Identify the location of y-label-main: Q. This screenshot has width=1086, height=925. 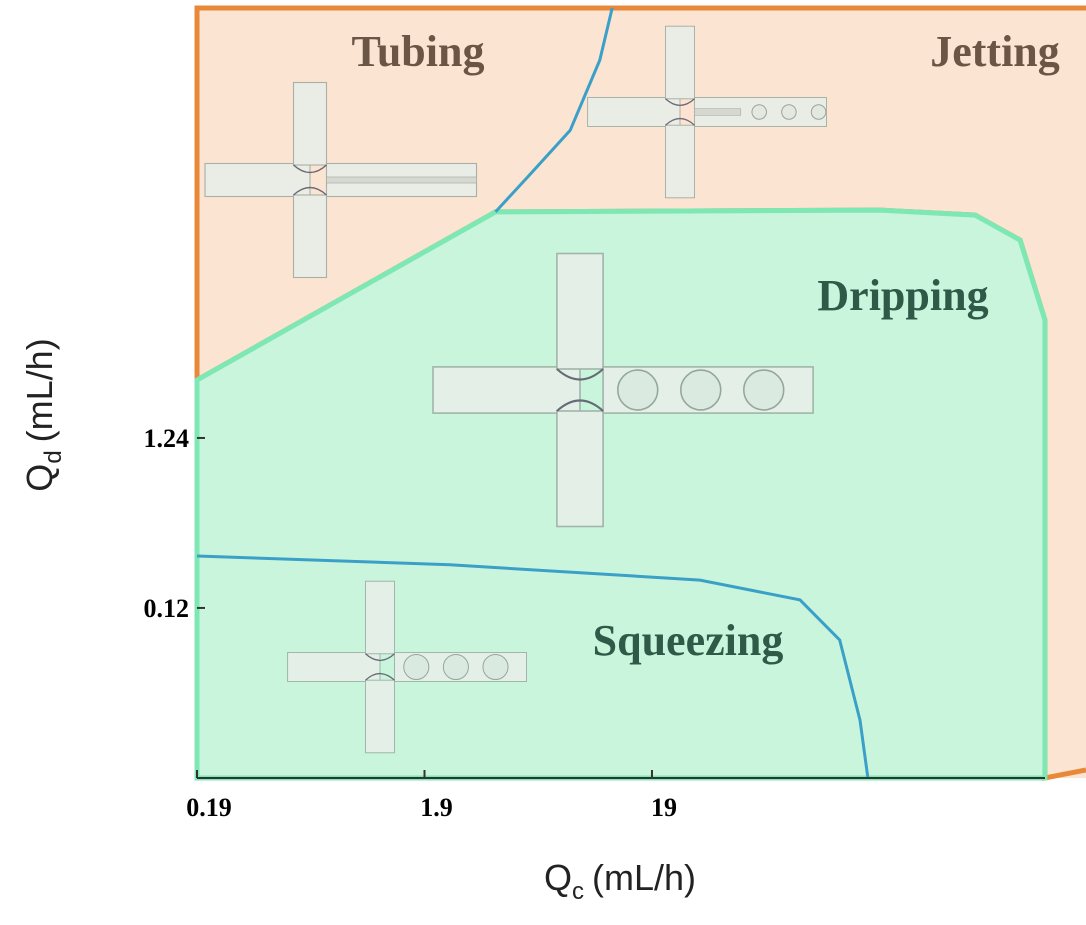
(39, 478).